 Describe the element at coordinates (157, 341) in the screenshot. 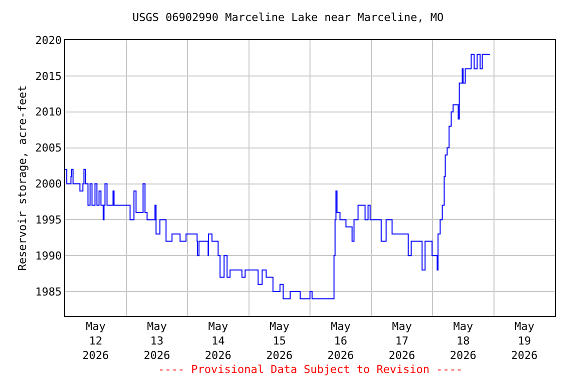

I see `x-tick-label: May 13 2026` at that location.